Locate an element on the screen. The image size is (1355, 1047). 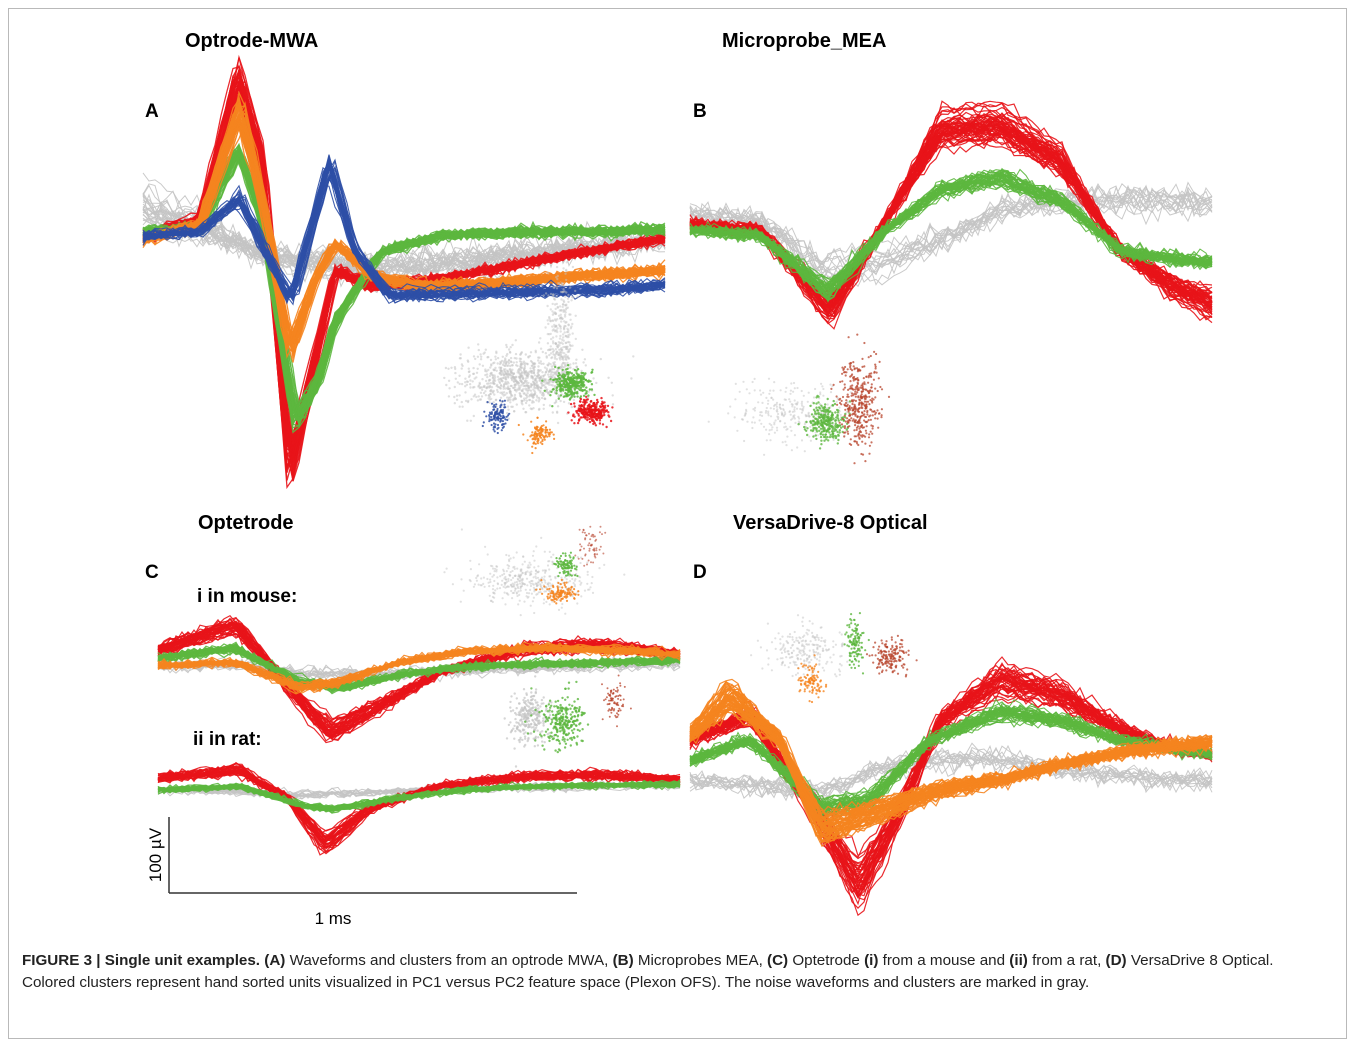
green-waveform is located at coordinates (404, 282).